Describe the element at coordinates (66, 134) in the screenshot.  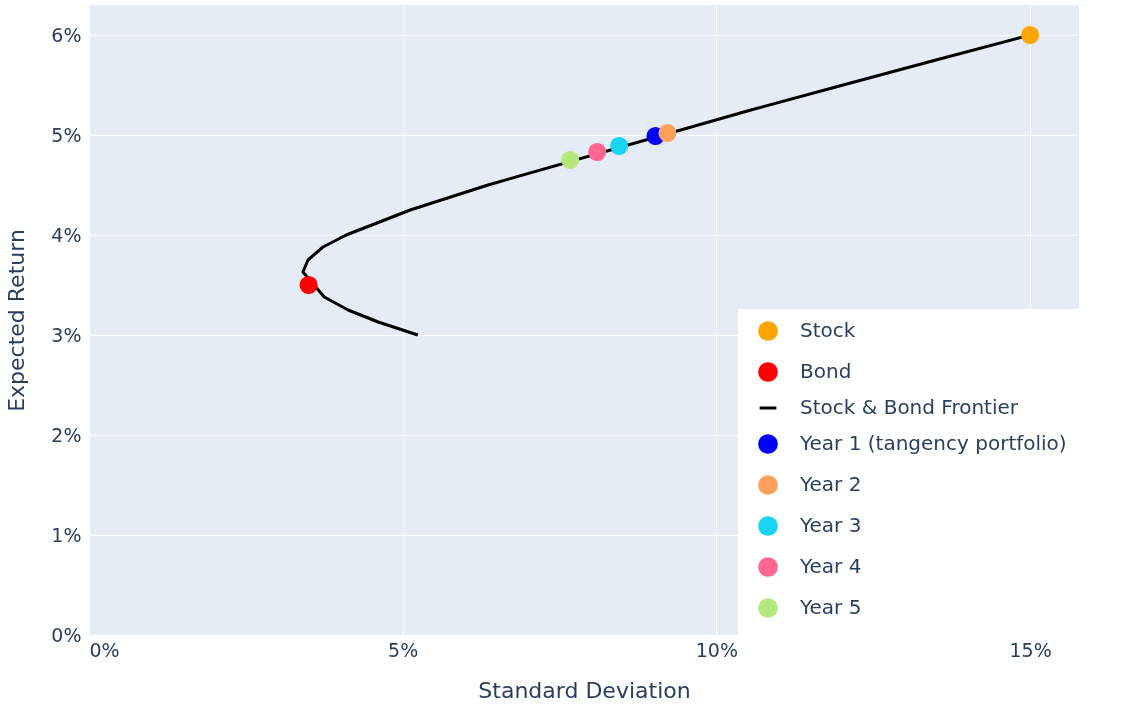
I see `y-tick-label: 5%` at that location.